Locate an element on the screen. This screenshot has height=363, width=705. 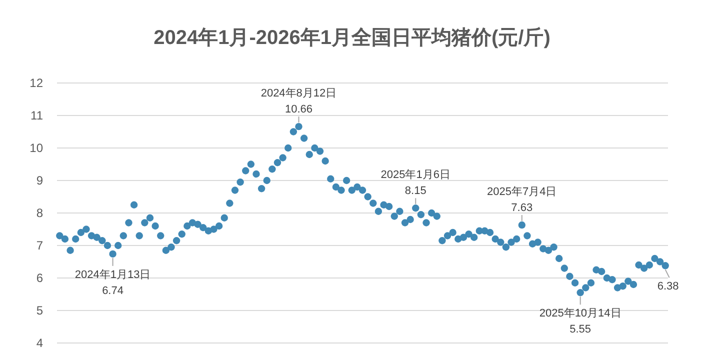
y-tick-label: 6 is located at coordinates (40, 278).